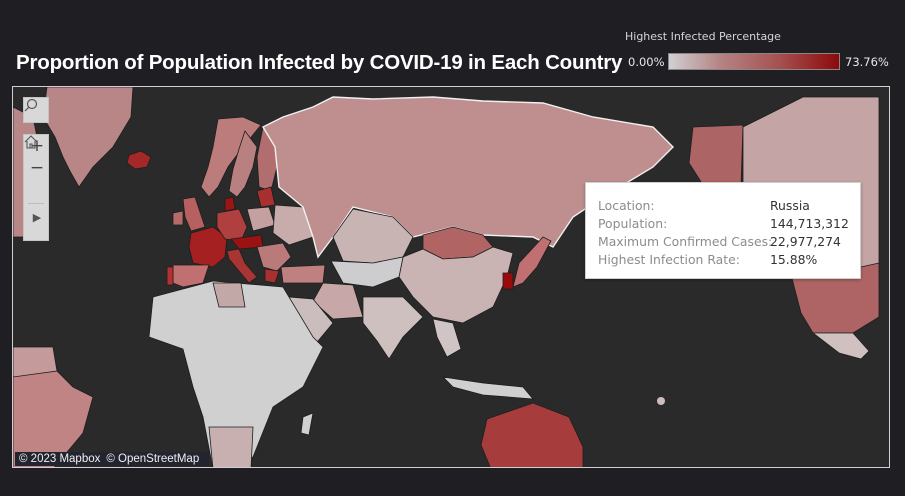 The width and height of the screenshot is (905, 496). Describe the element at coordinates (35, 362) in the screenshot. I see `country-caribbean` at that location.